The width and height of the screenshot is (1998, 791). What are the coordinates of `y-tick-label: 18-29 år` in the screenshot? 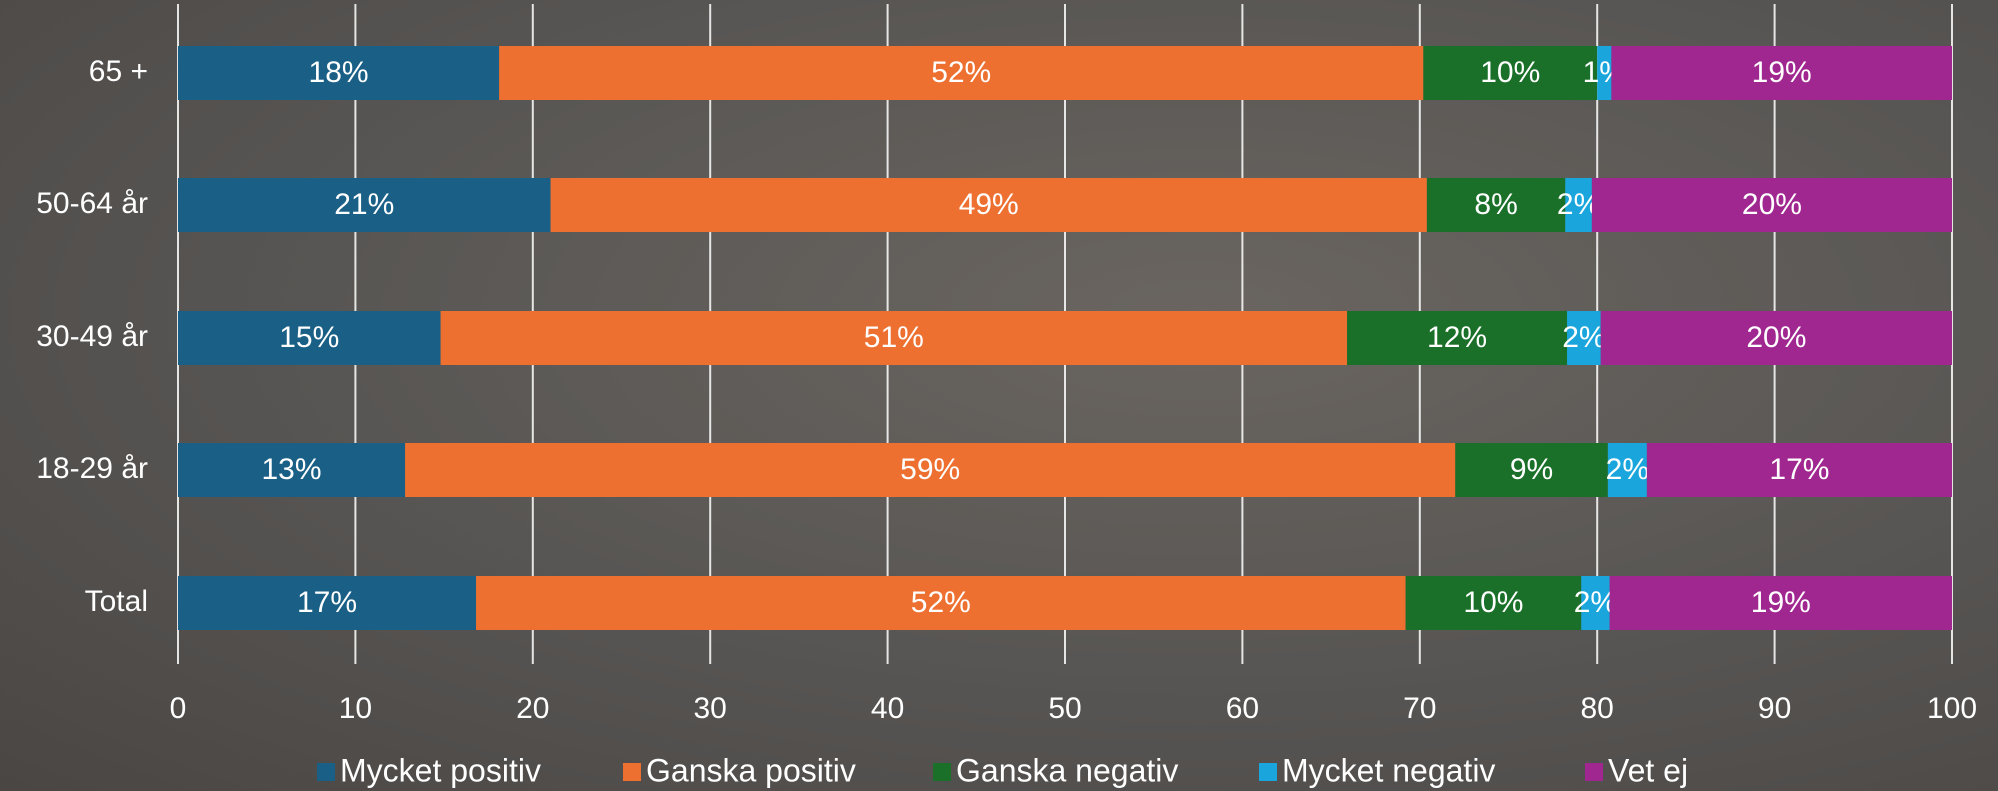 It's located at (92, 468).